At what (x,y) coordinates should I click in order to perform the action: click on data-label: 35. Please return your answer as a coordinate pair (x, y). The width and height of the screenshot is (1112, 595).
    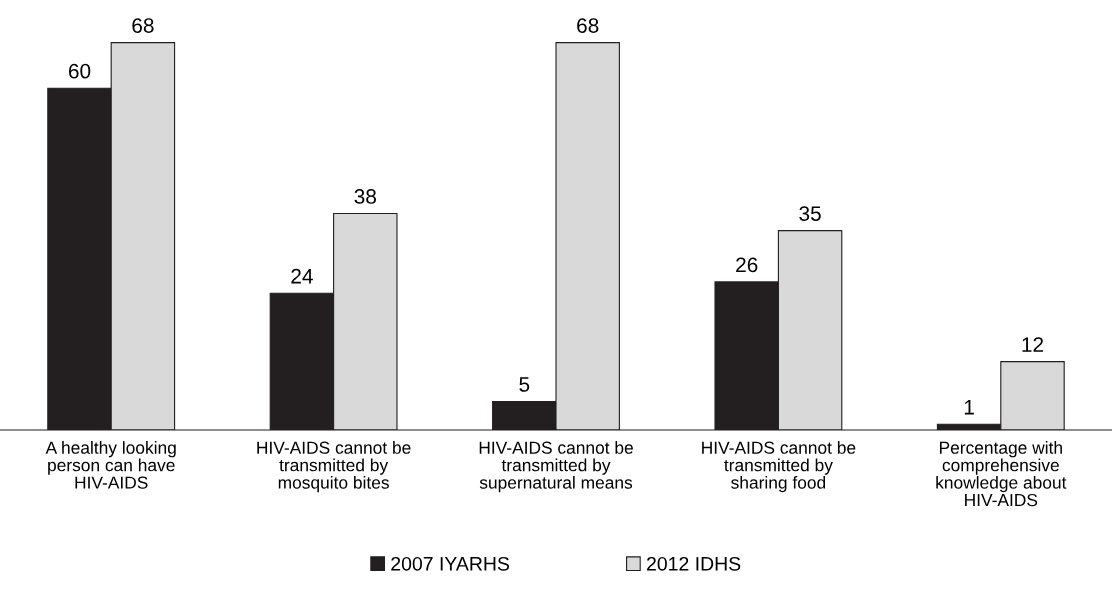
    Looking at the image, I should click on (810, 213).